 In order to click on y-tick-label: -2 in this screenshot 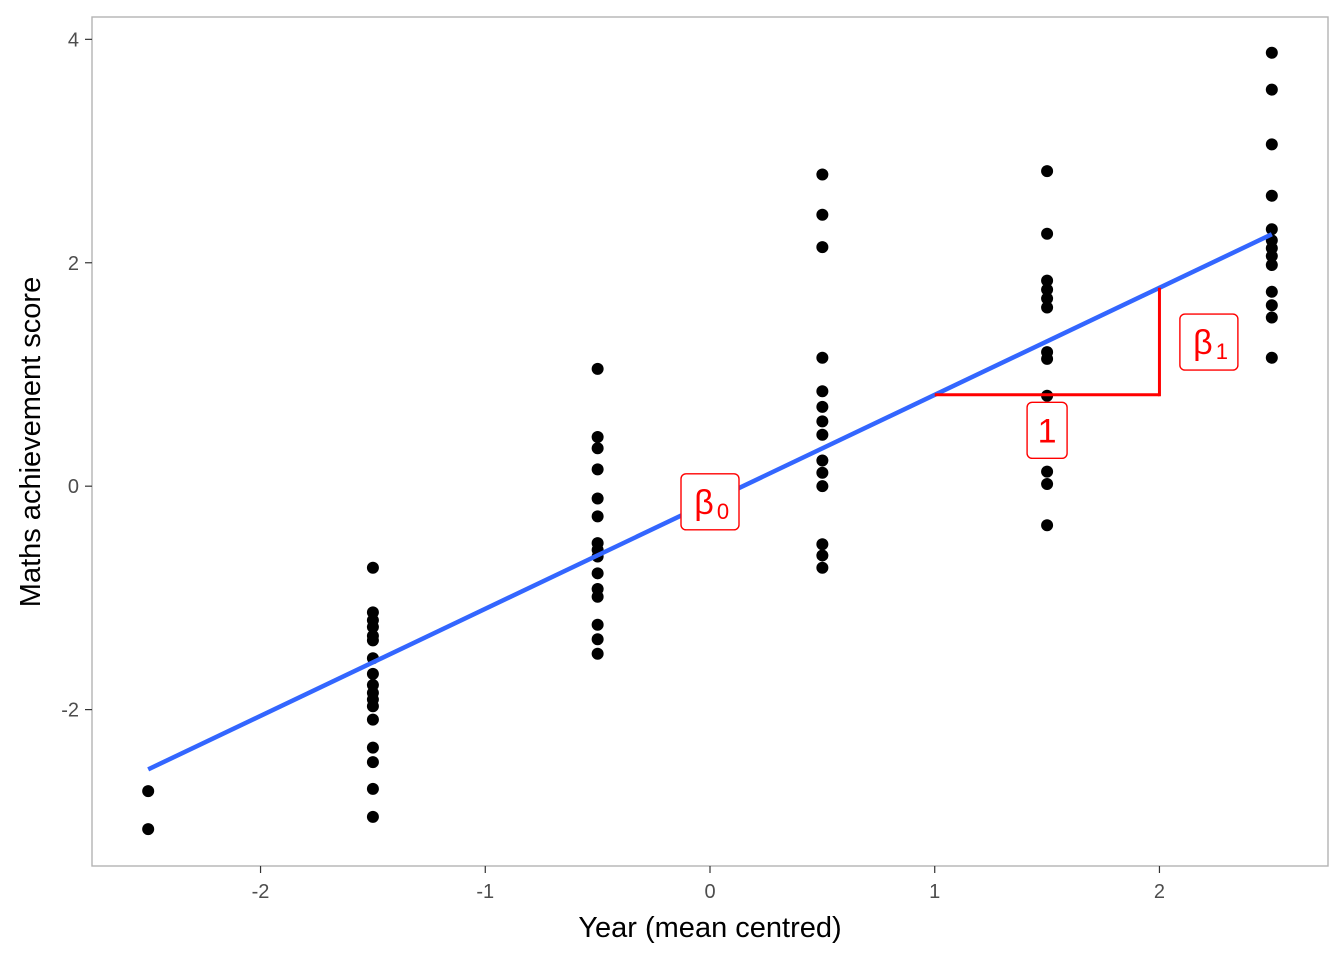, I will do `click(70, 711)`.